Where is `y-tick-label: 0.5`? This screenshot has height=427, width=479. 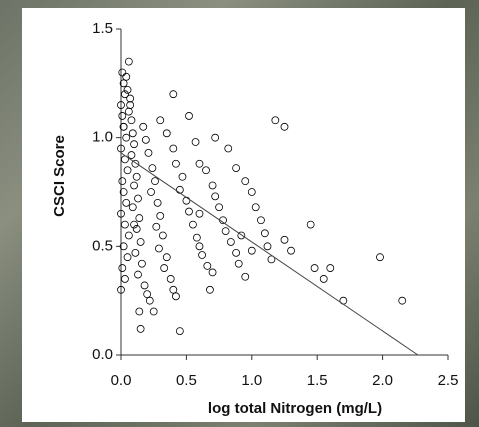 y-tick-label: 0.5 is located at coordinates (102, 245).